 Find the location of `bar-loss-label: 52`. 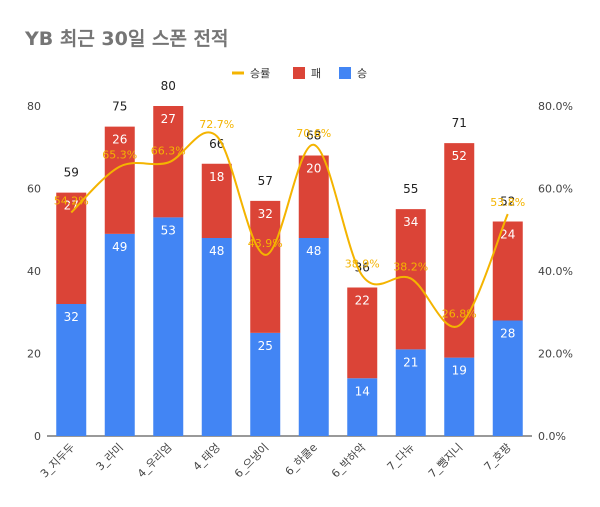

bar-loss-label: 52 is located at coordinates (459, 156).